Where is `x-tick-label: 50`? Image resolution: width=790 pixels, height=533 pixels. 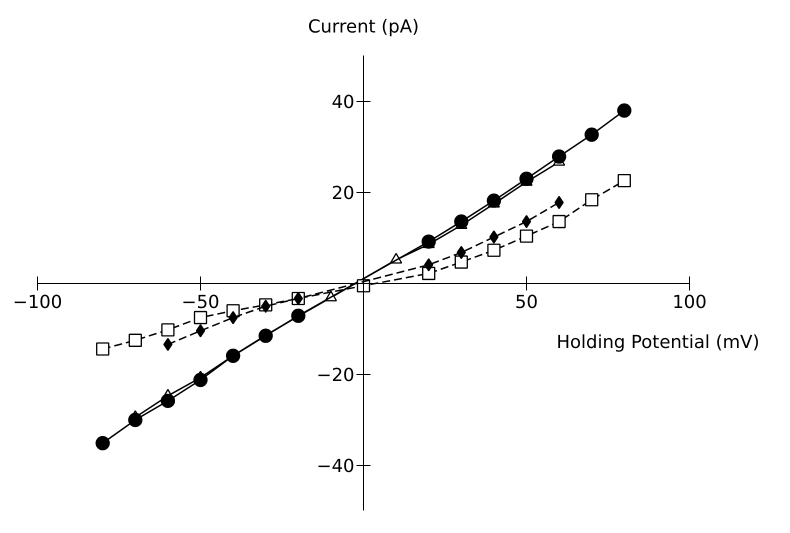
x-tick-label: 50 is located at coordinates (526, 302).